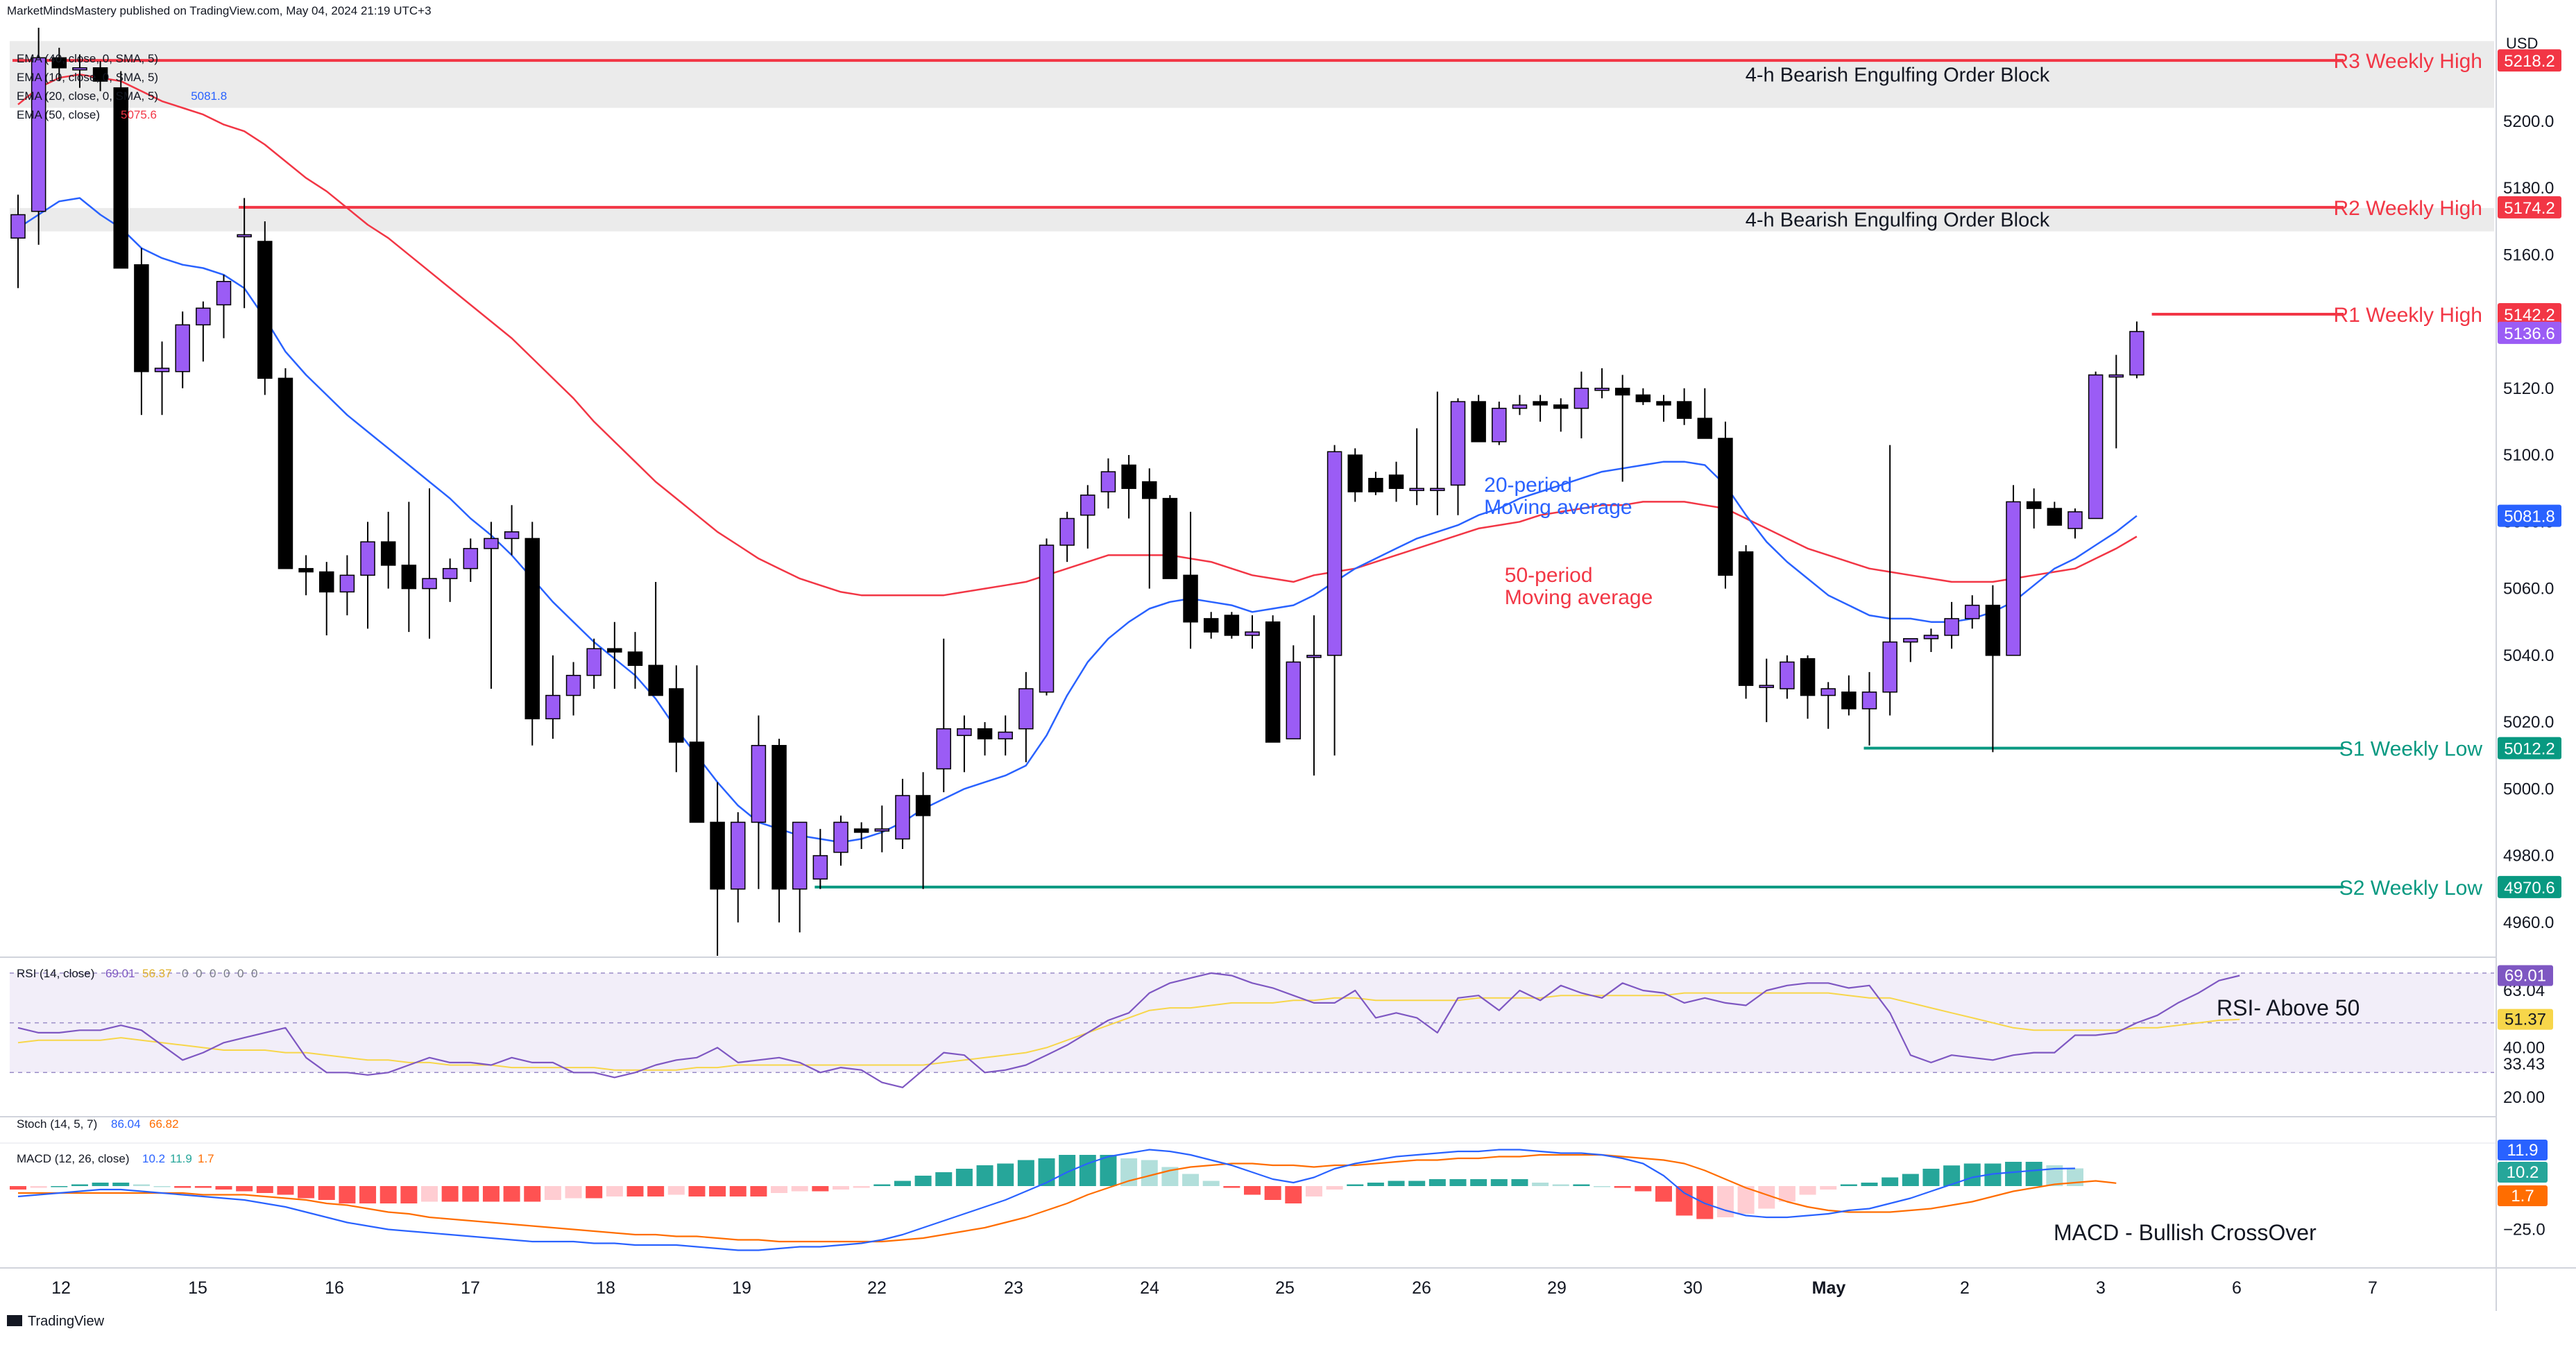 The height and width of the screenshot is (1347, 2576). Describe the element at coordinates (2373, 1288) in the screenshot. I see `time-tick-label: 7` at that location.